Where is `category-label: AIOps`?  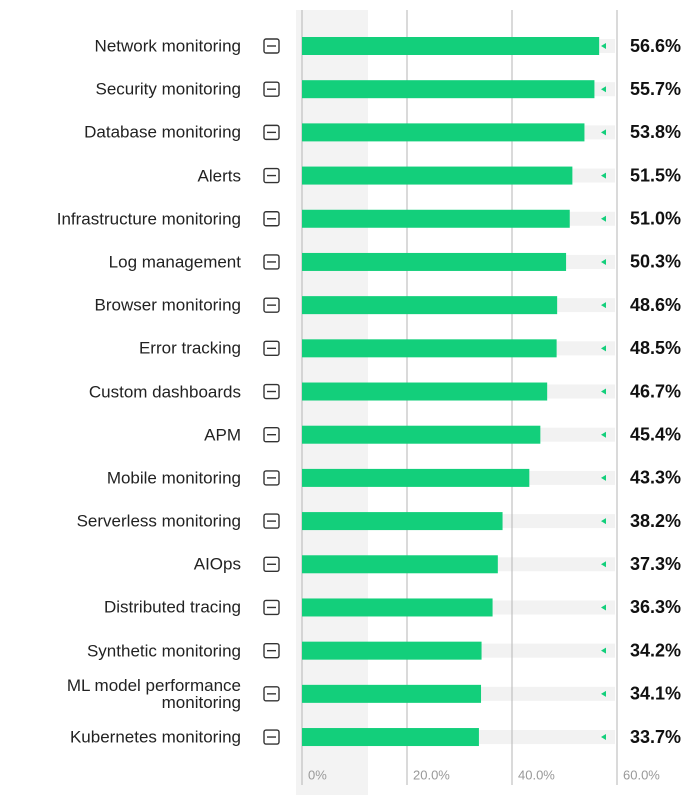
category-label: AIOps is located at coordinates (217, 564).